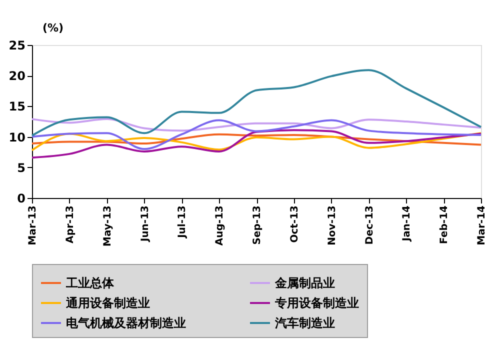 This screenshot has width=504, height=348. I want to click on x-tick-label: Apr-13, so click(70, 224).